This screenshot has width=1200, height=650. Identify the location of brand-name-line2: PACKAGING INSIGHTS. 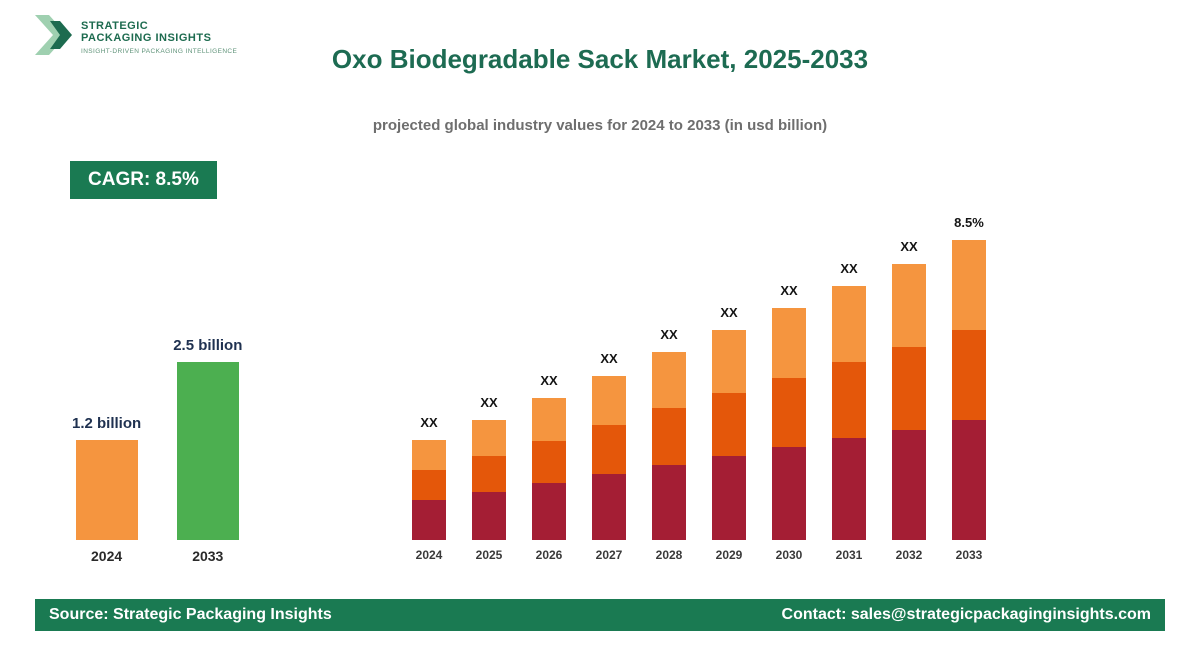
(146, 38).